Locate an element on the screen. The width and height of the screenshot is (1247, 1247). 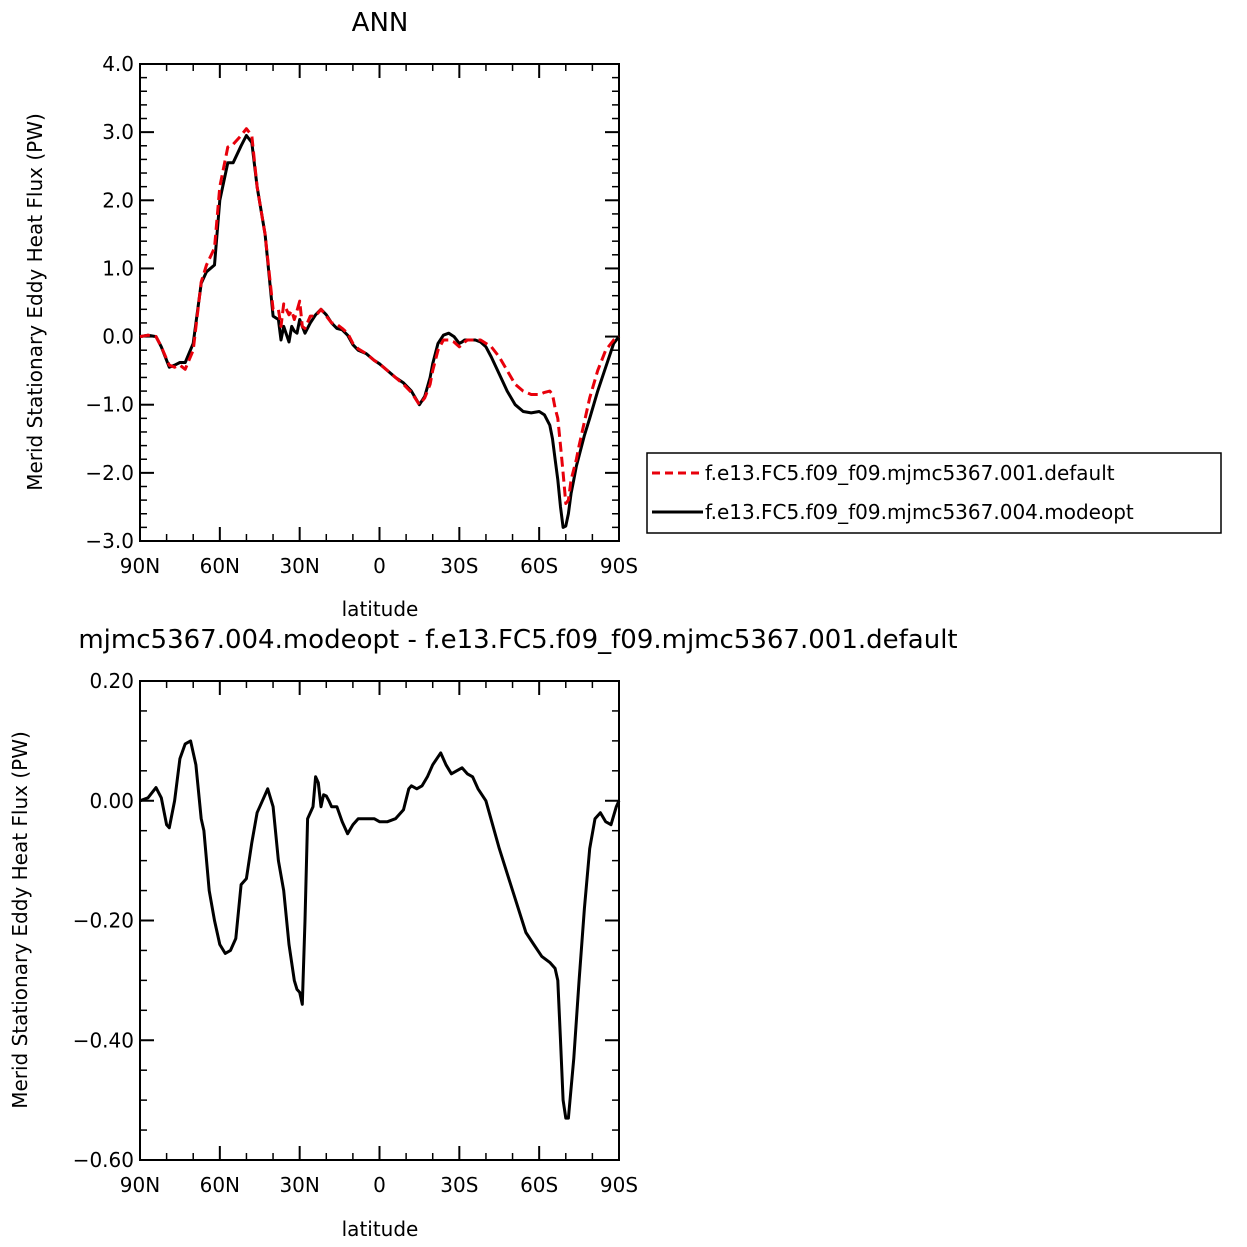
top-chart-title: ANN is located at coordinates (380, 23).